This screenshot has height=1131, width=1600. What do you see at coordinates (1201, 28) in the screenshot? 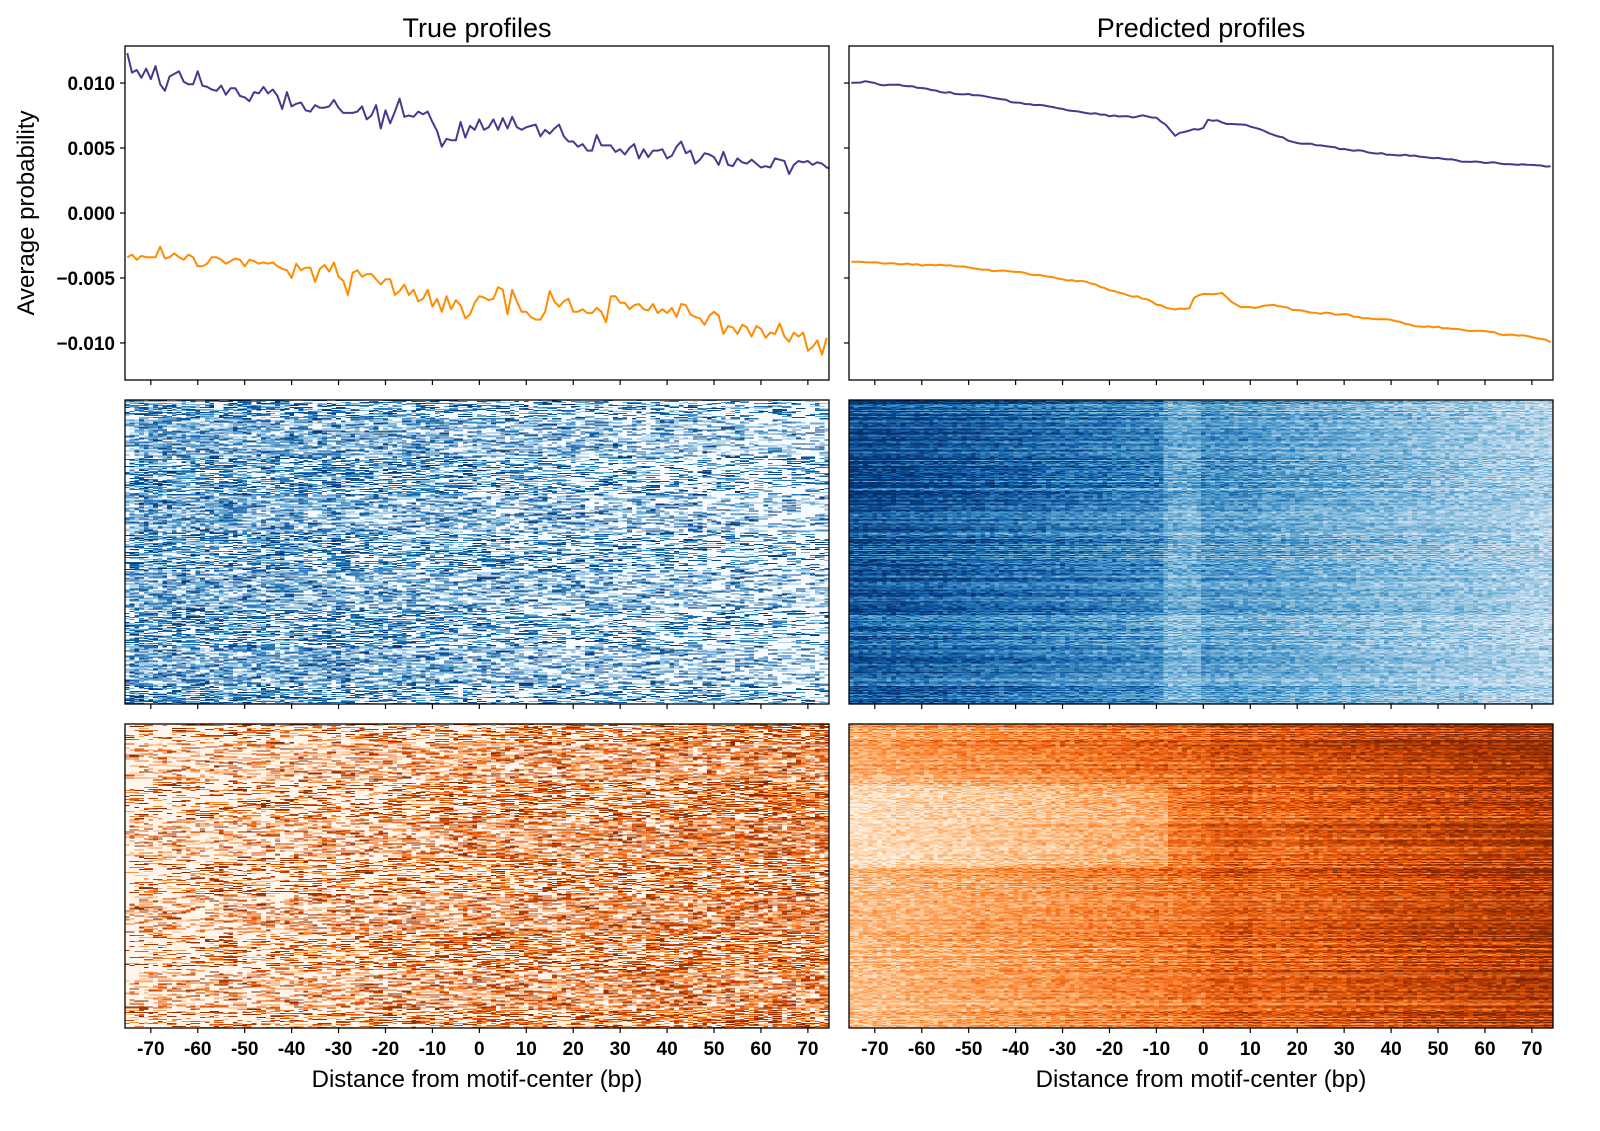
I see `title-predicted-profiles: Predicted profiles` at bounding box center [1201, 28].